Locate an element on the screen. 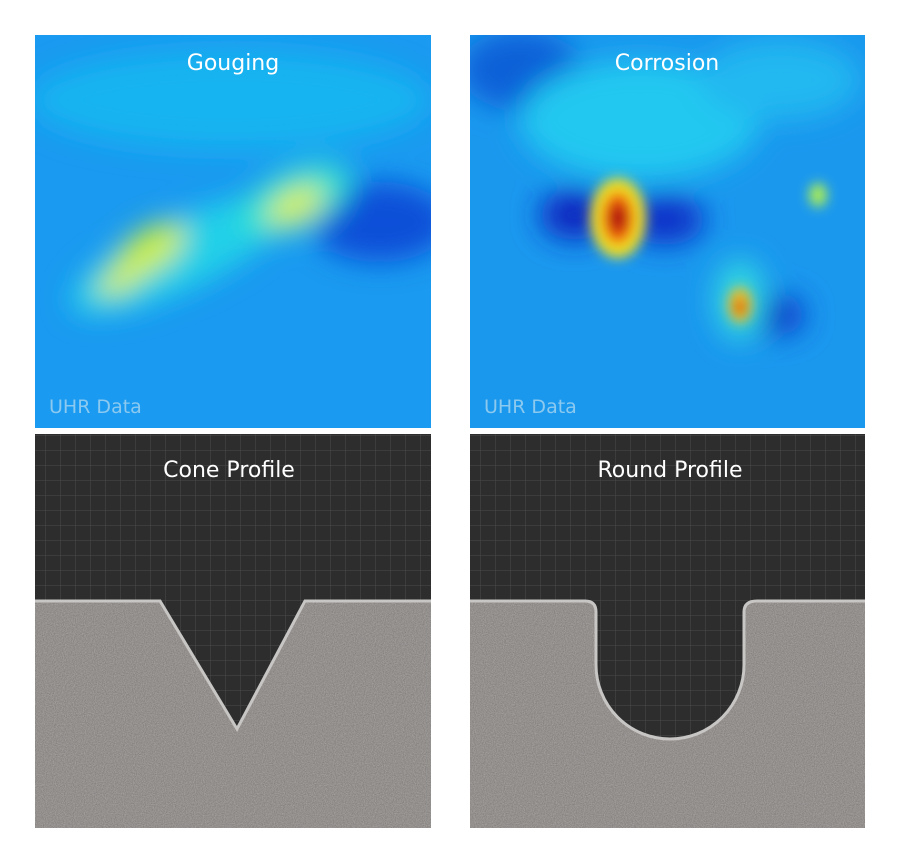 The image size is (900, 861). panel-title: Round Profile is located at coordinates (669, 470).